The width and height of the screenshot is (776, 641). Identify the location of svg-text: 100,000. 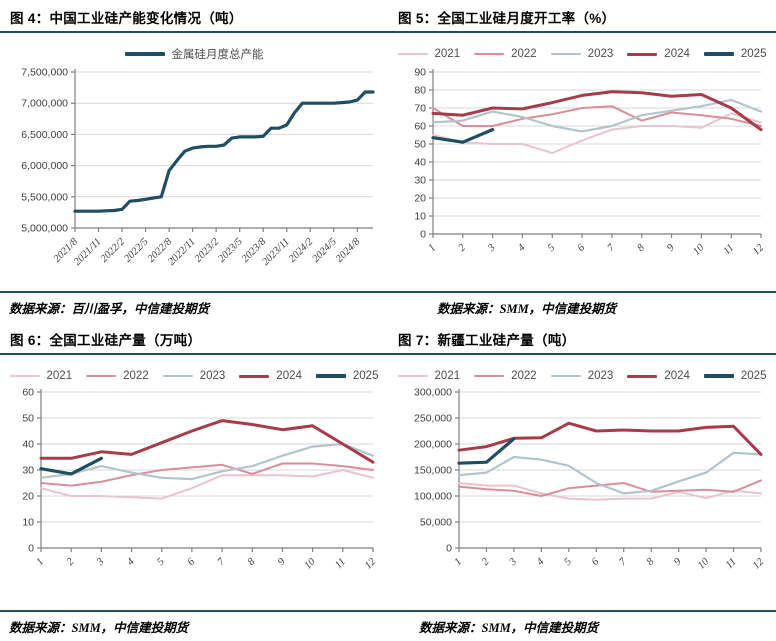
(433, 497).